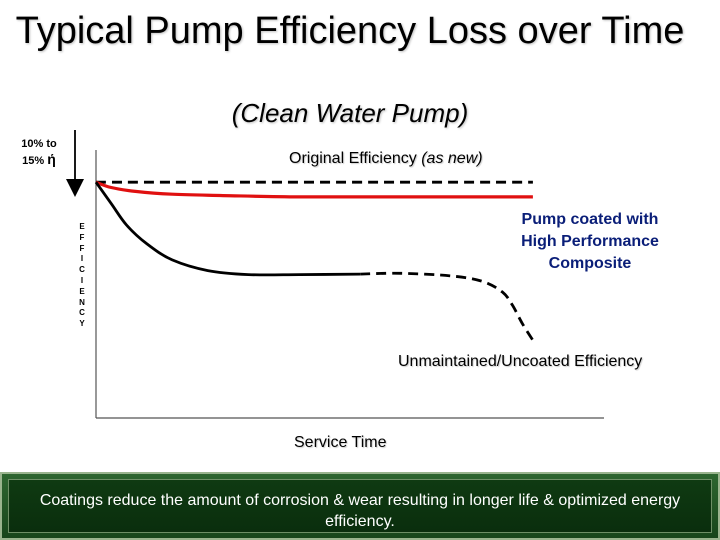 This screenshot has height=540, width=720. Describe the element at coordinates (350, 113) in the screenshot. I see `slide-subtitle: (Clean Water Pump)` at that location.